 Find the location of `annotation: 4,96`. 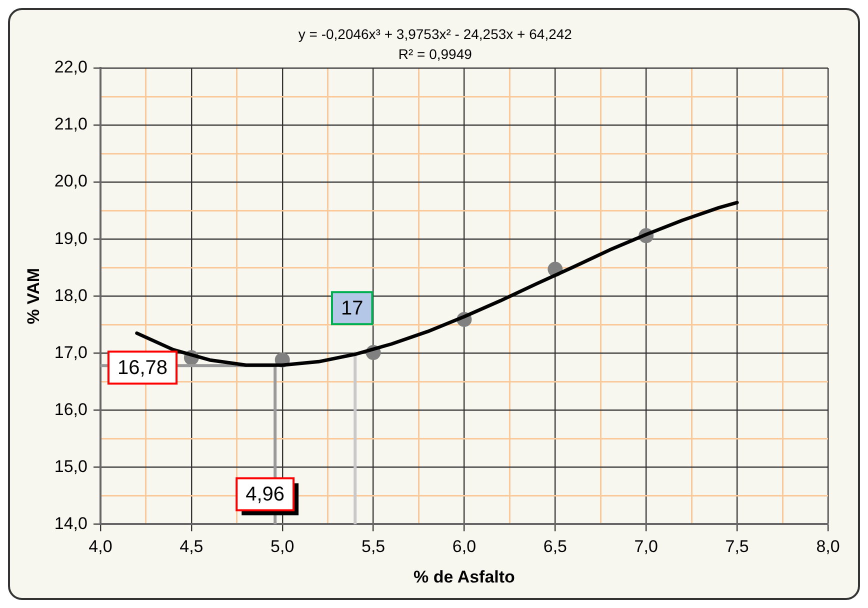

annotation: 4,96 is located at coordinates (265, 495).